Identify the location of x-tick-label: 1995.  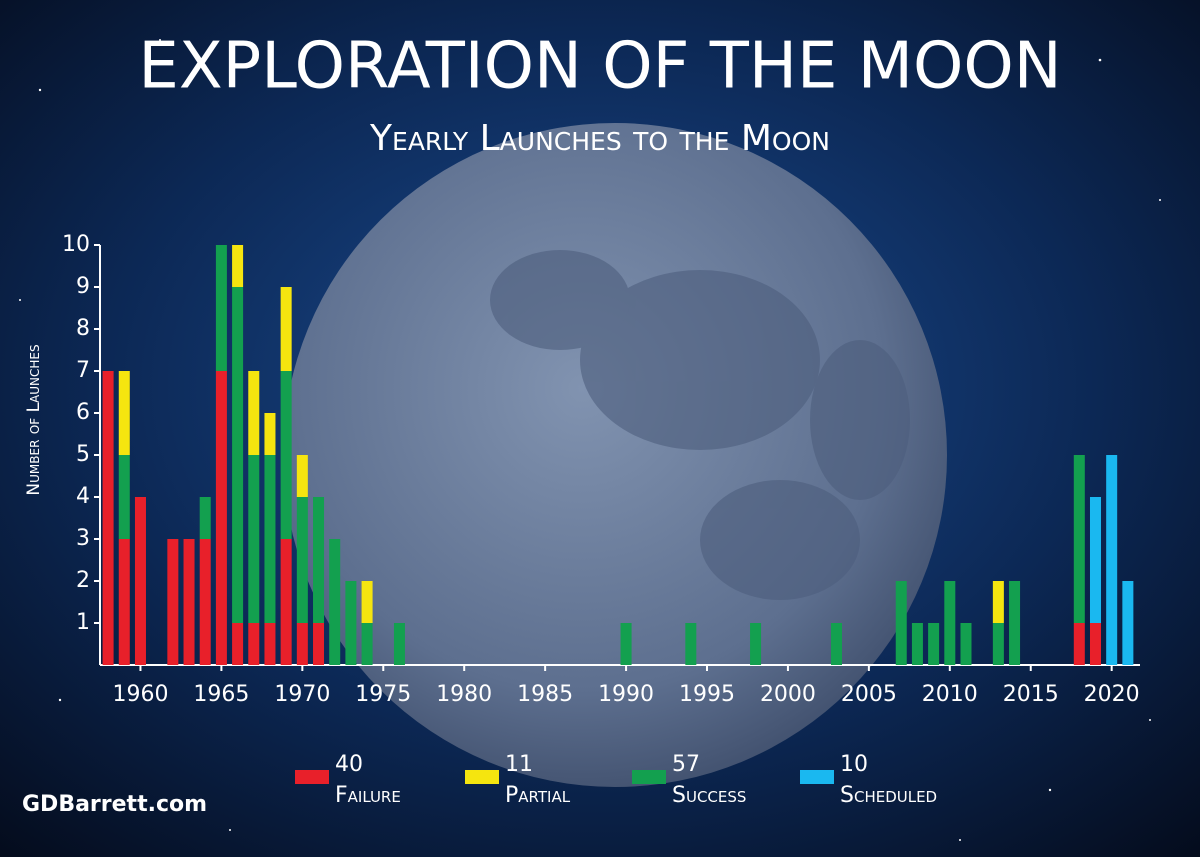
(707, 694).